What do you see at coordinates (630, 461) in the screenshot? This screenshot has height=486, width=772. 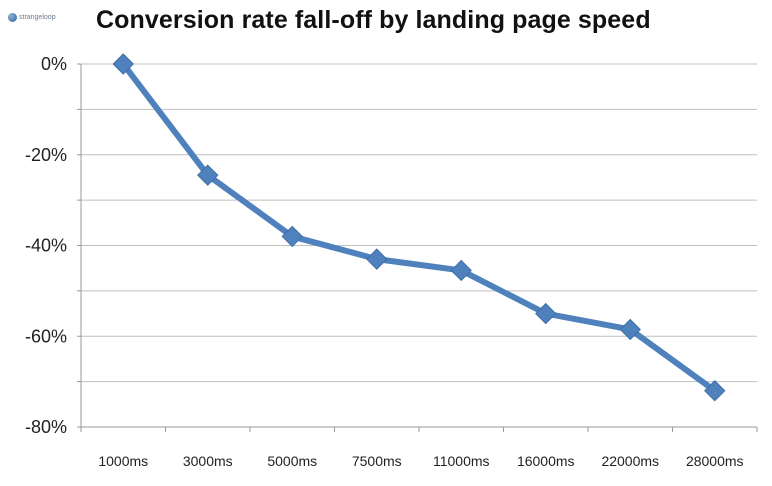 I see `x-tick-label: 22000ms` at bounding box center [630, 461].